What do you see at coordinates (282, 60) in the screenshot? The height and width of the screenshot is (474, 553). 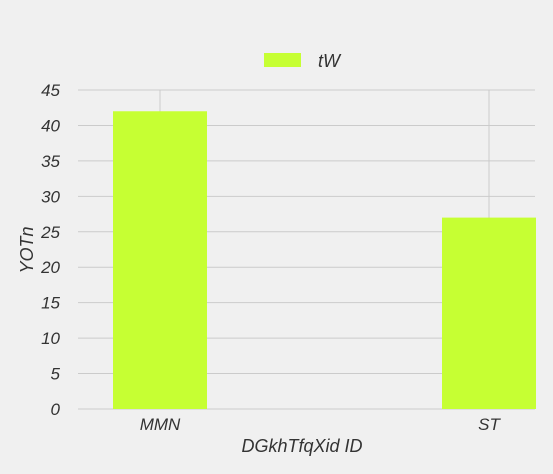 I see `legend-swatch` at bounding box center [282, 60].